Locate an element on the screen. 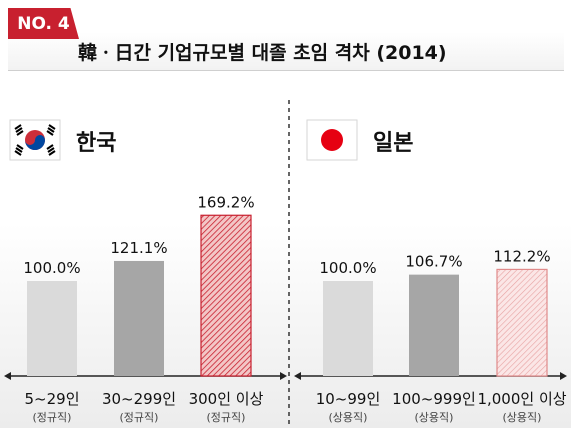 The image size is (571, 428). category-label: 300인 이상 is located at coordinates (226, 399).